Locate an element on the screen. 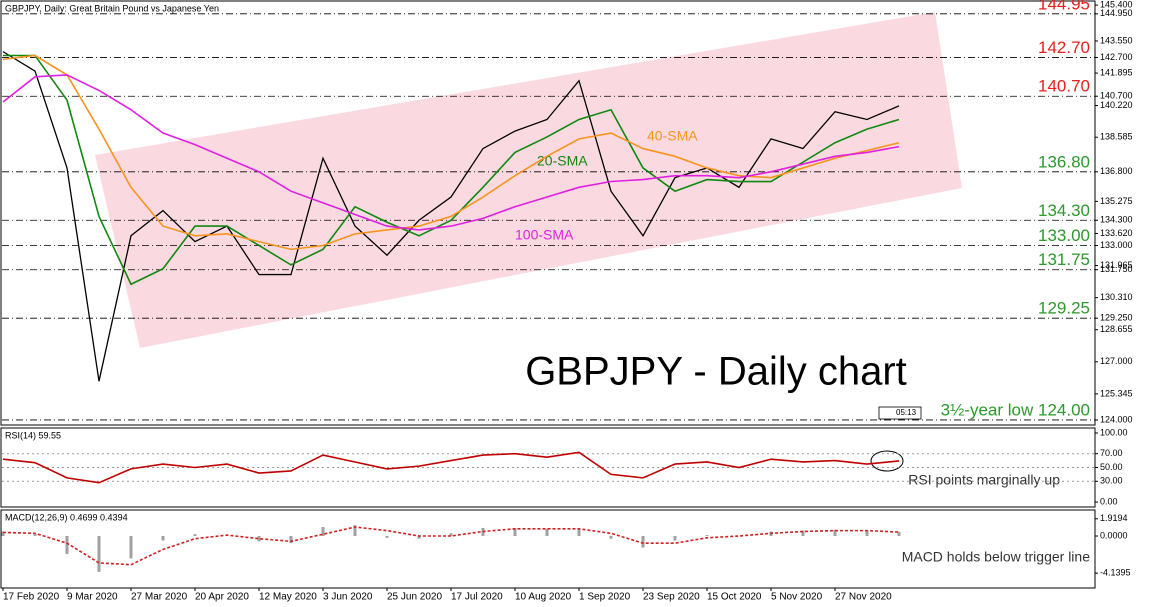 This screenshot has height=607, width=1149. y-tick-label: 141.895 is located at coordinates (1116, 72).